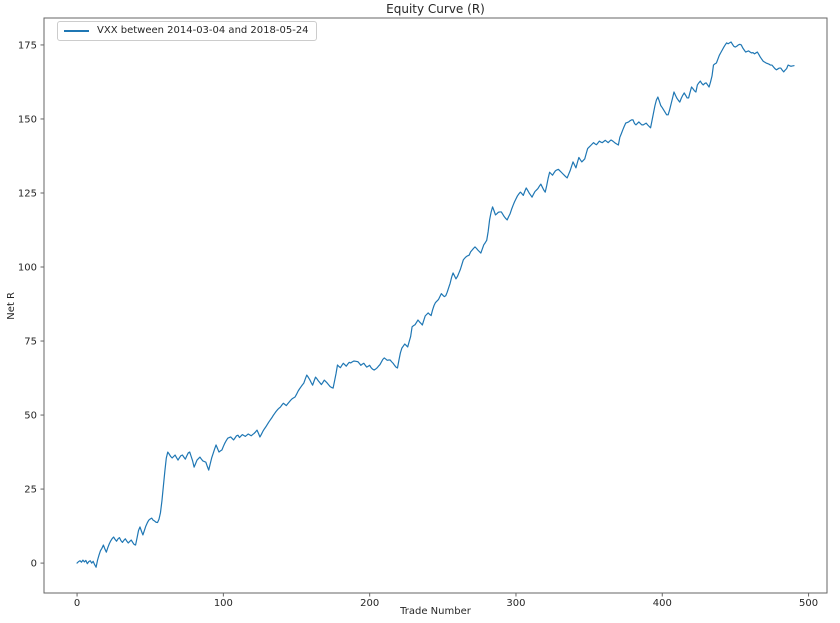 This screenshot has width=840, height=623. What do you see at coordinates (435, 611) in the screenshot?
I see `x-axis-title: Trade Number` at bounding box center [435, 611].